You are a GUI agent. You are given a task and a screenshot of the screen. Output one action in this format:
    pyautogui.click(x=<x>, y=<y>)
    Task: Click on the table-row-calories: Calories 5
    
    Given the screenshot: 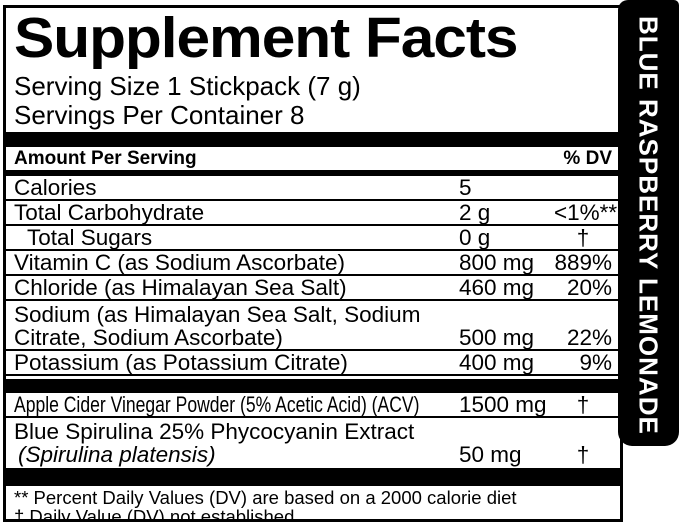 What is the action you would take?
    pyautogui.click(x=313, y=188)
    